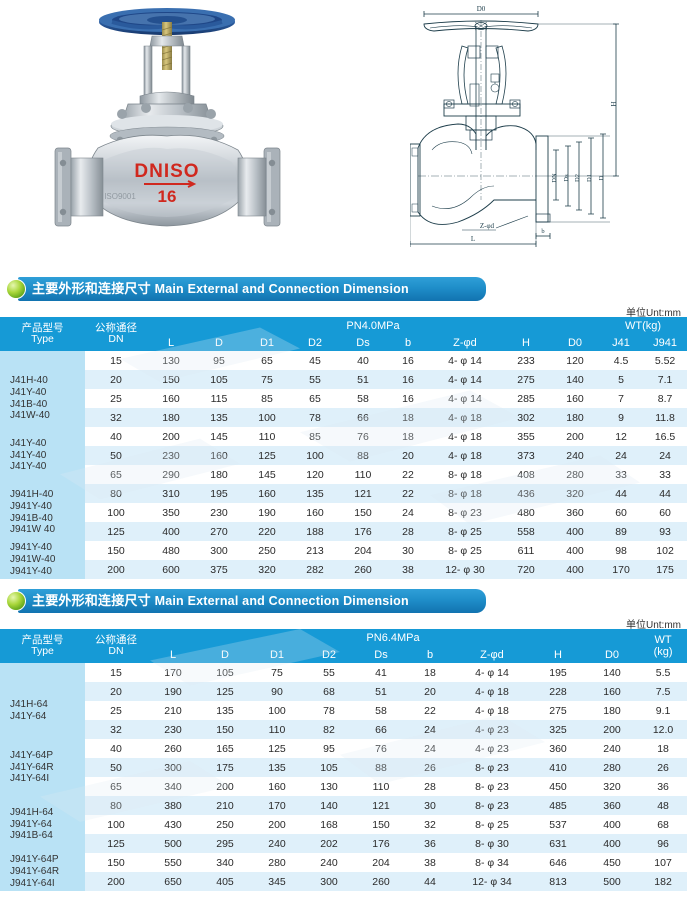 Image resolution: width=687 pixels, height=900 pixels. I want to click on cell-w1: 107, so click(663, 862).